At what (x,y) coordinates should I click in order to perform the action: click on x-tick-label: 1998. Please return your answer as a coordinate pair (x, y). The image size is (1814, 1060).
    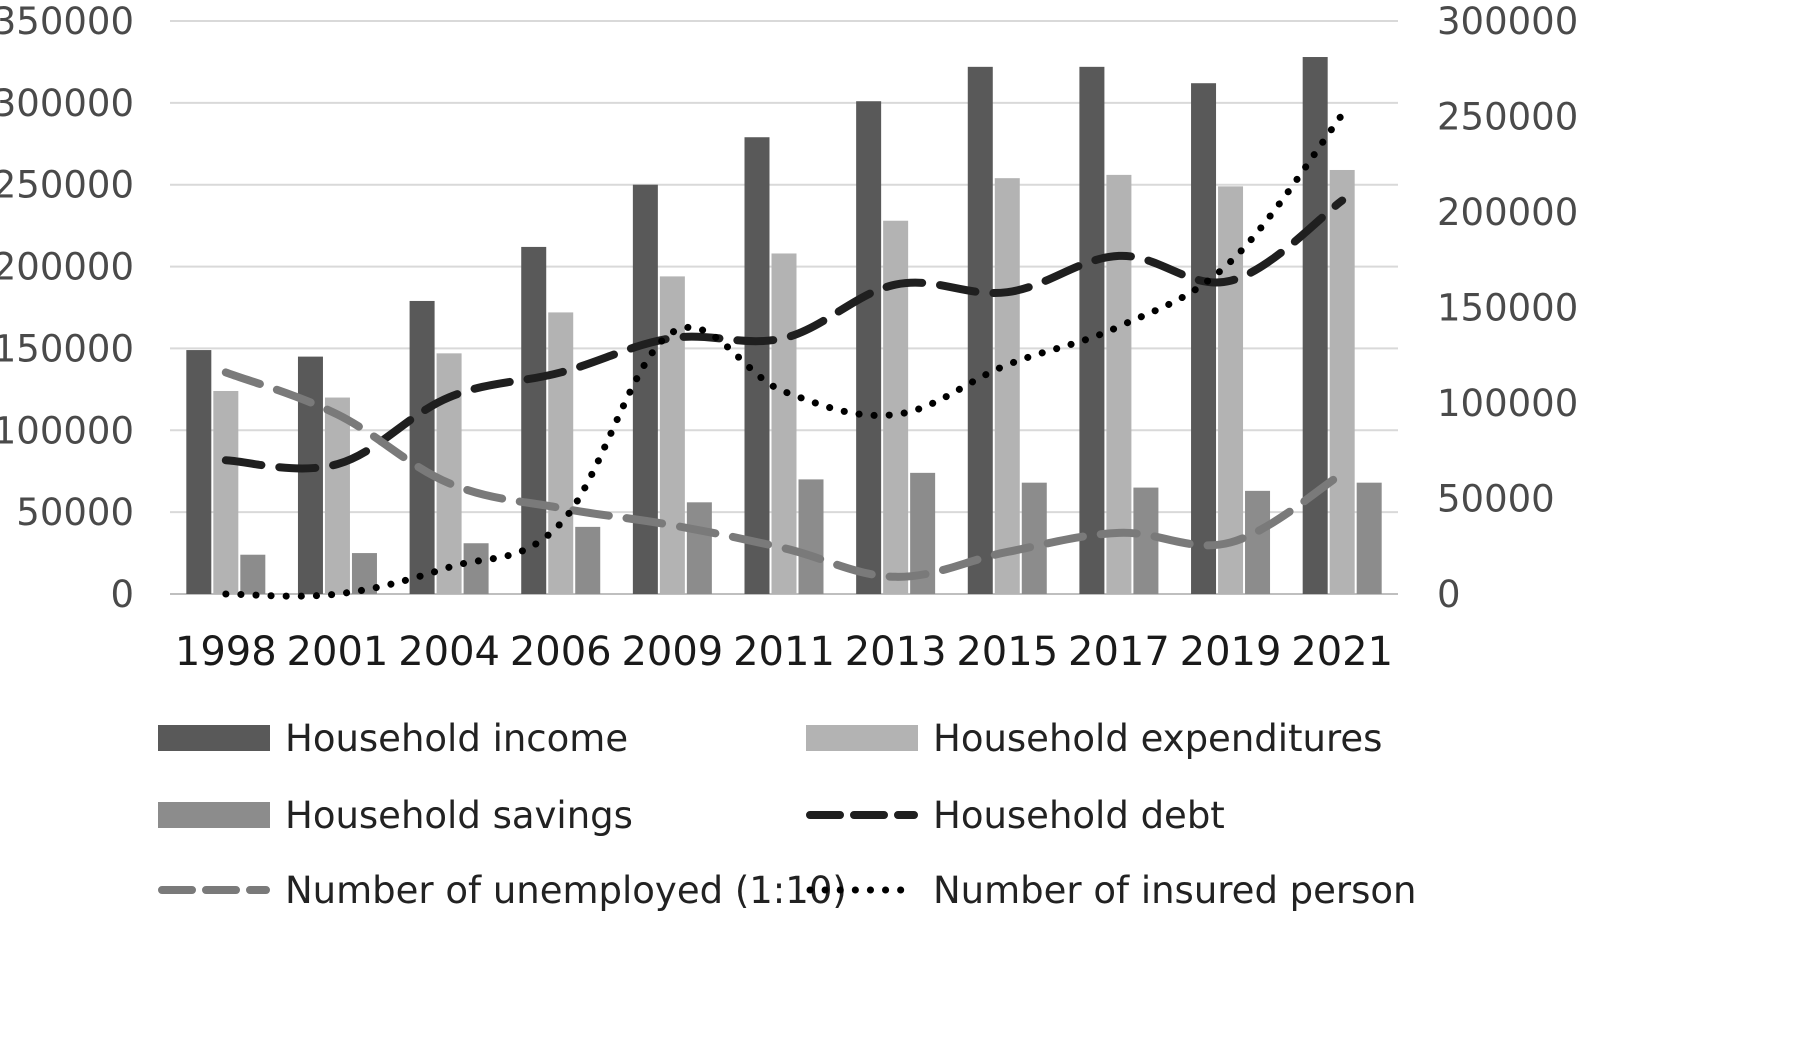
    Looking at the image, I should click on (226, 652).